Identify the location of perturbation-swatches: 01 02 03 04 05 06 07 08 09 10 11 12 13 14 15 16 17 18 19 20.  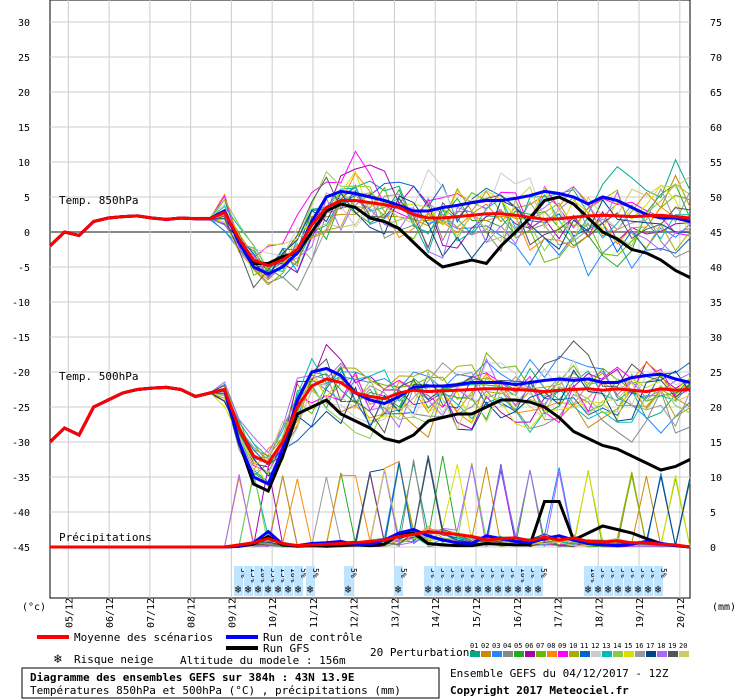
(579, 649).